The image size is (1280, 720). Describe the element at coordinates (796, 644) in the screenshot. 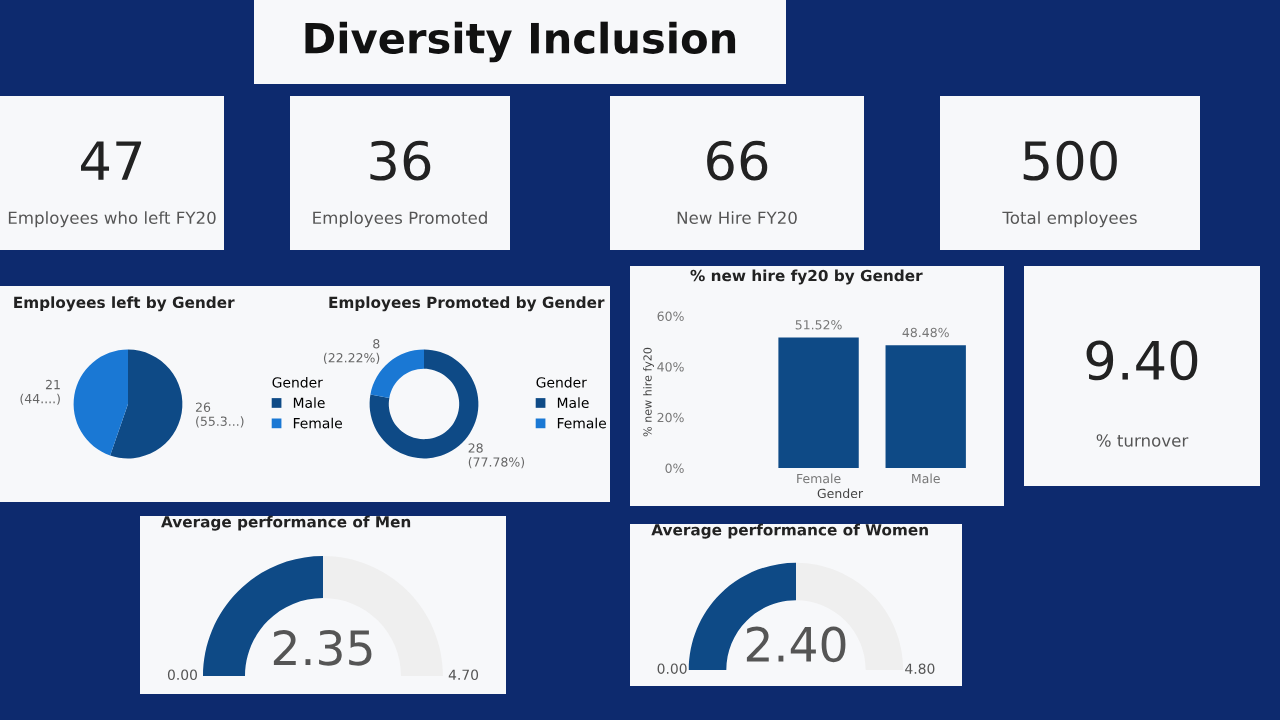

I see `text: 2.40` at that location.